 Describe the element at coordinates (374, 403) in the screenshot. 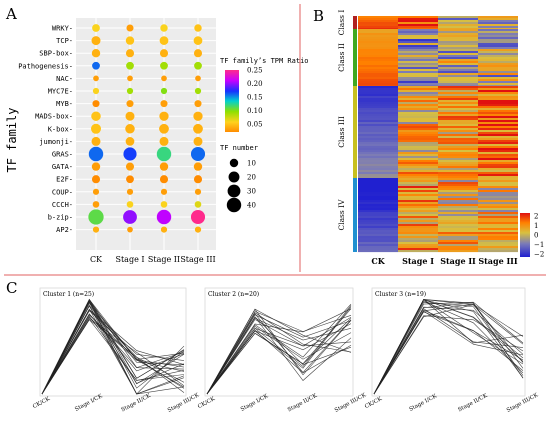

I see `cluster-x-tick-label: CK/CK` at that location.